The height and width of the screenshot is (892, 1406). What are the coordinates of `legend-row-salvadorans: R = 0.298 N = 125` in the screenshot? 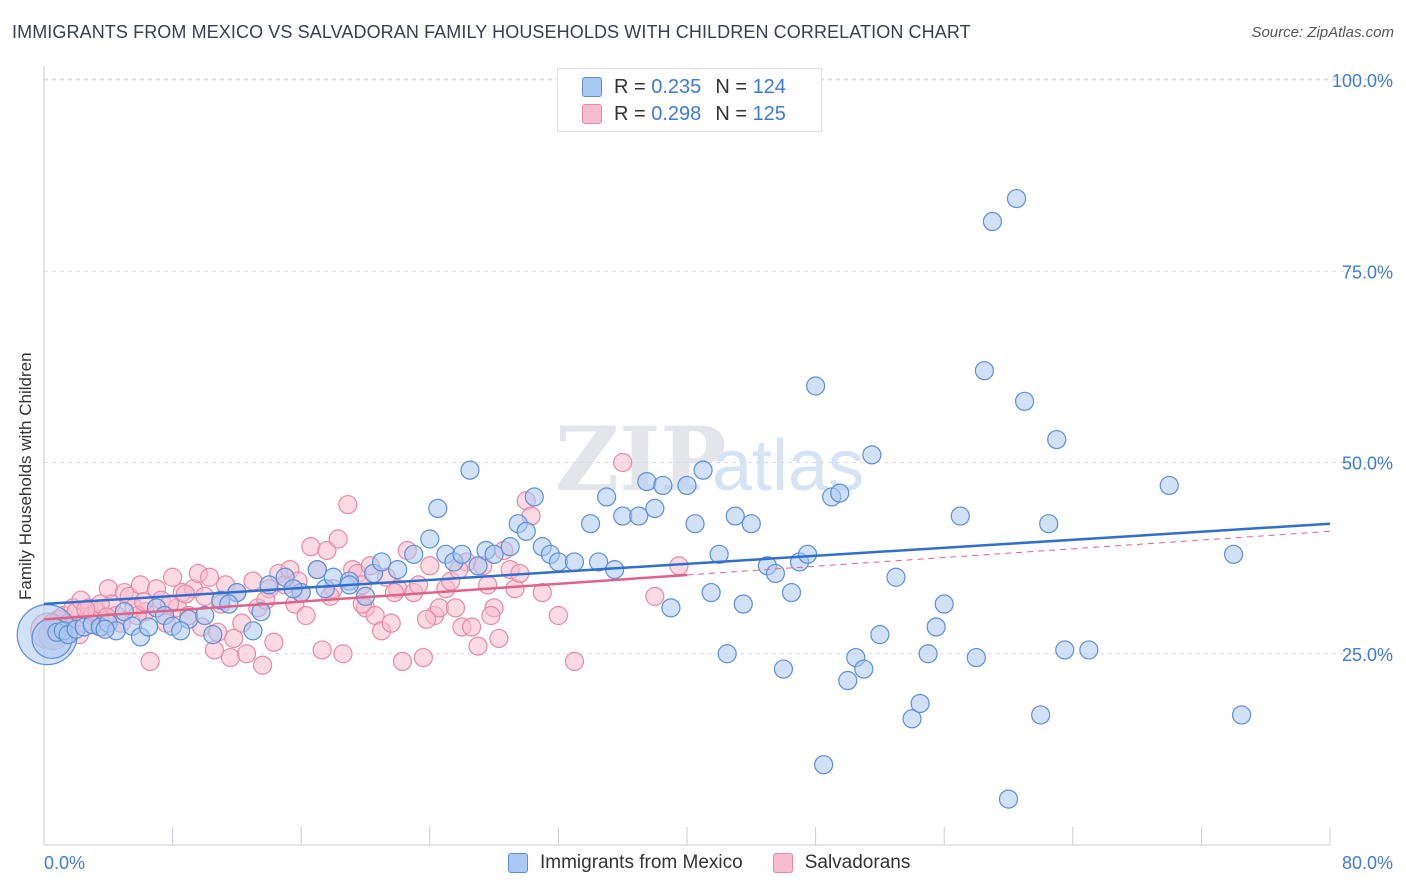 It's located at (684, 114).